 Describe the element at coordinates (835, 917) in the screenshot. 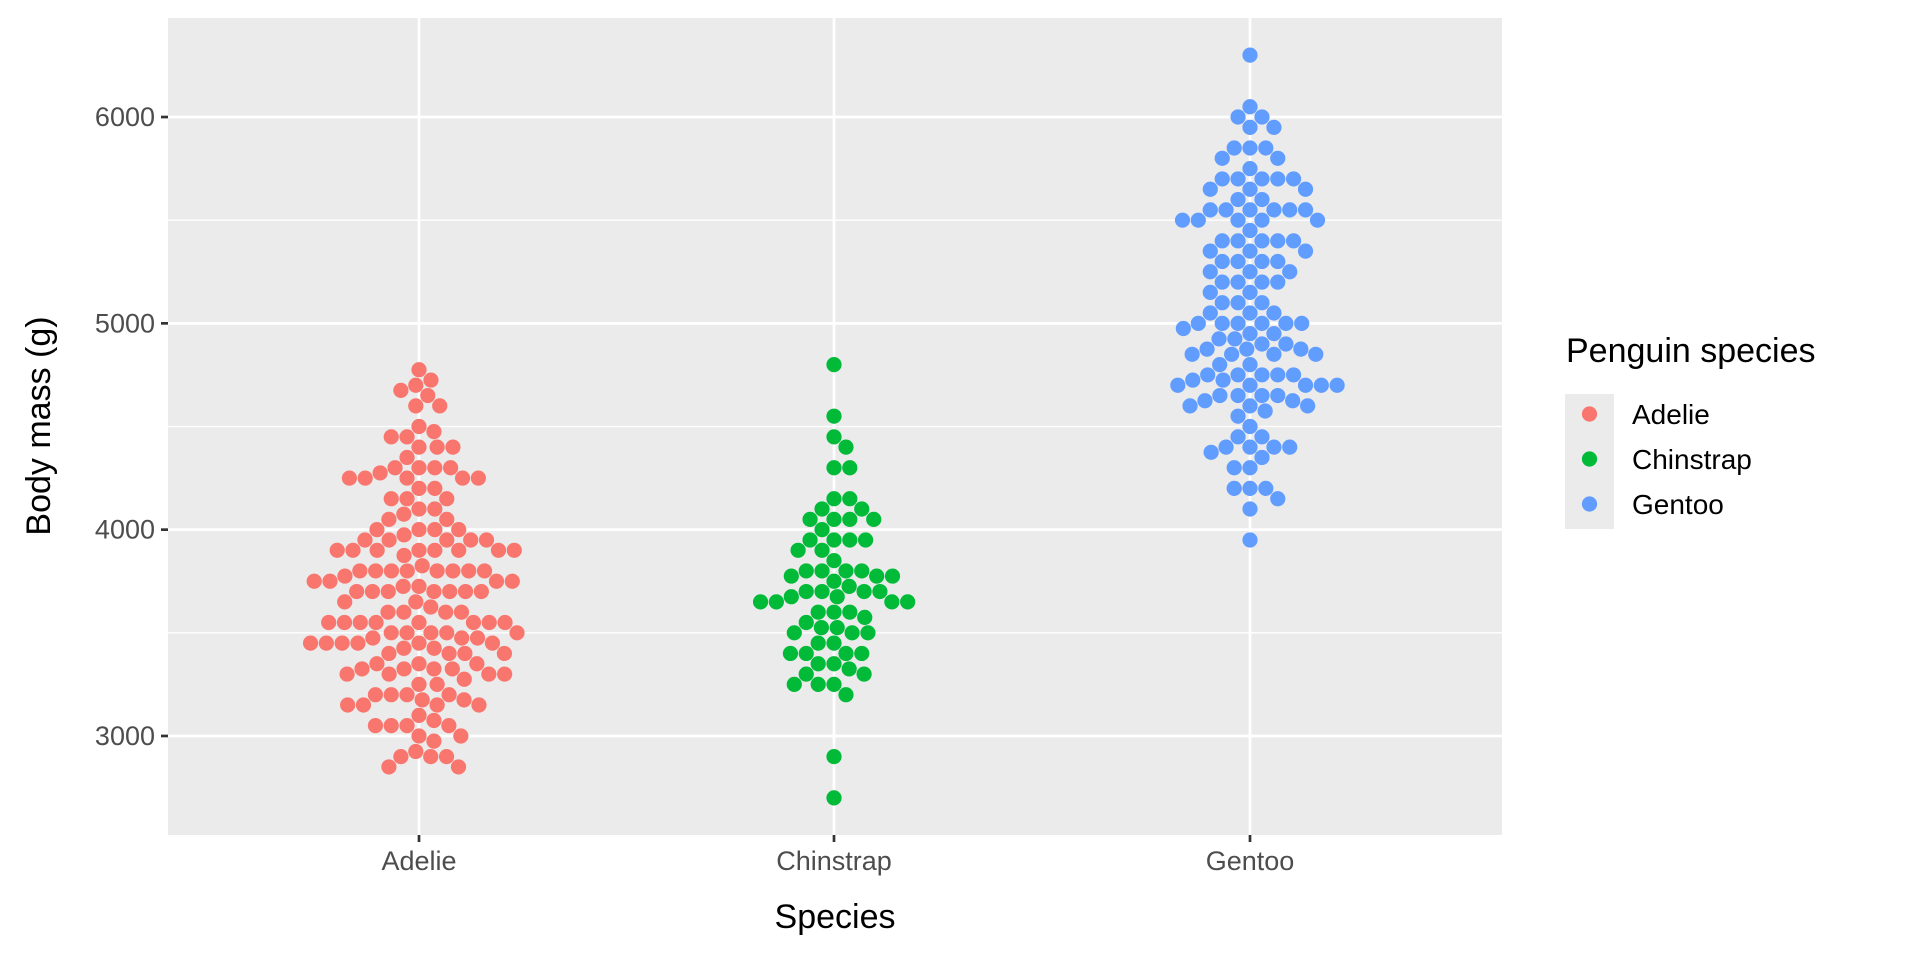

I see `x-axis-title: Species` at that location.